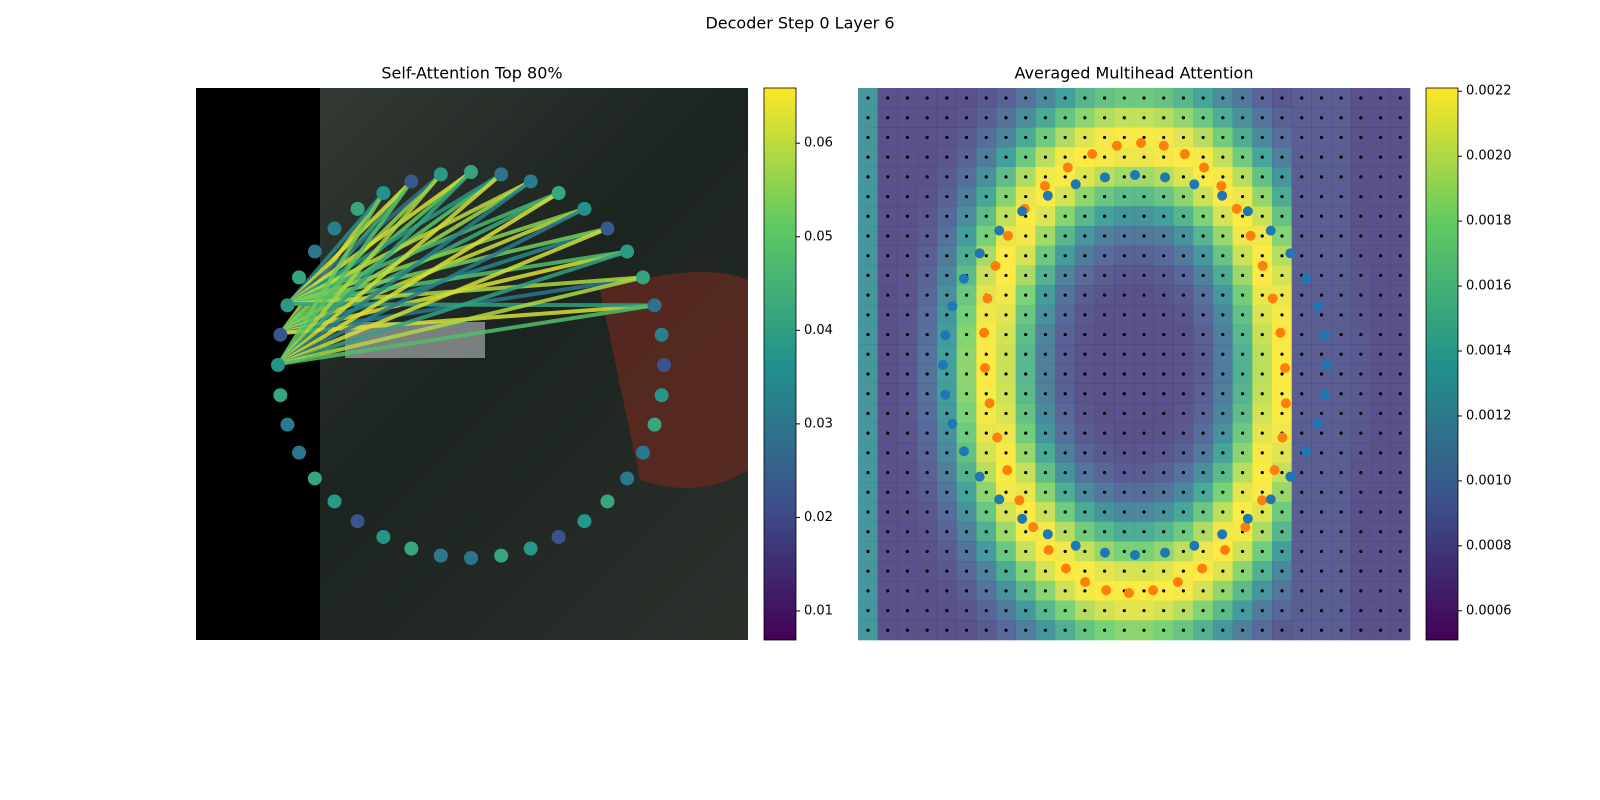 The image size is (1600, 800). What do you see at coordinates (818, 143) in the screenshot?
I see `colorbar-tick-label: 0.06` at bounding box center [818, 143].